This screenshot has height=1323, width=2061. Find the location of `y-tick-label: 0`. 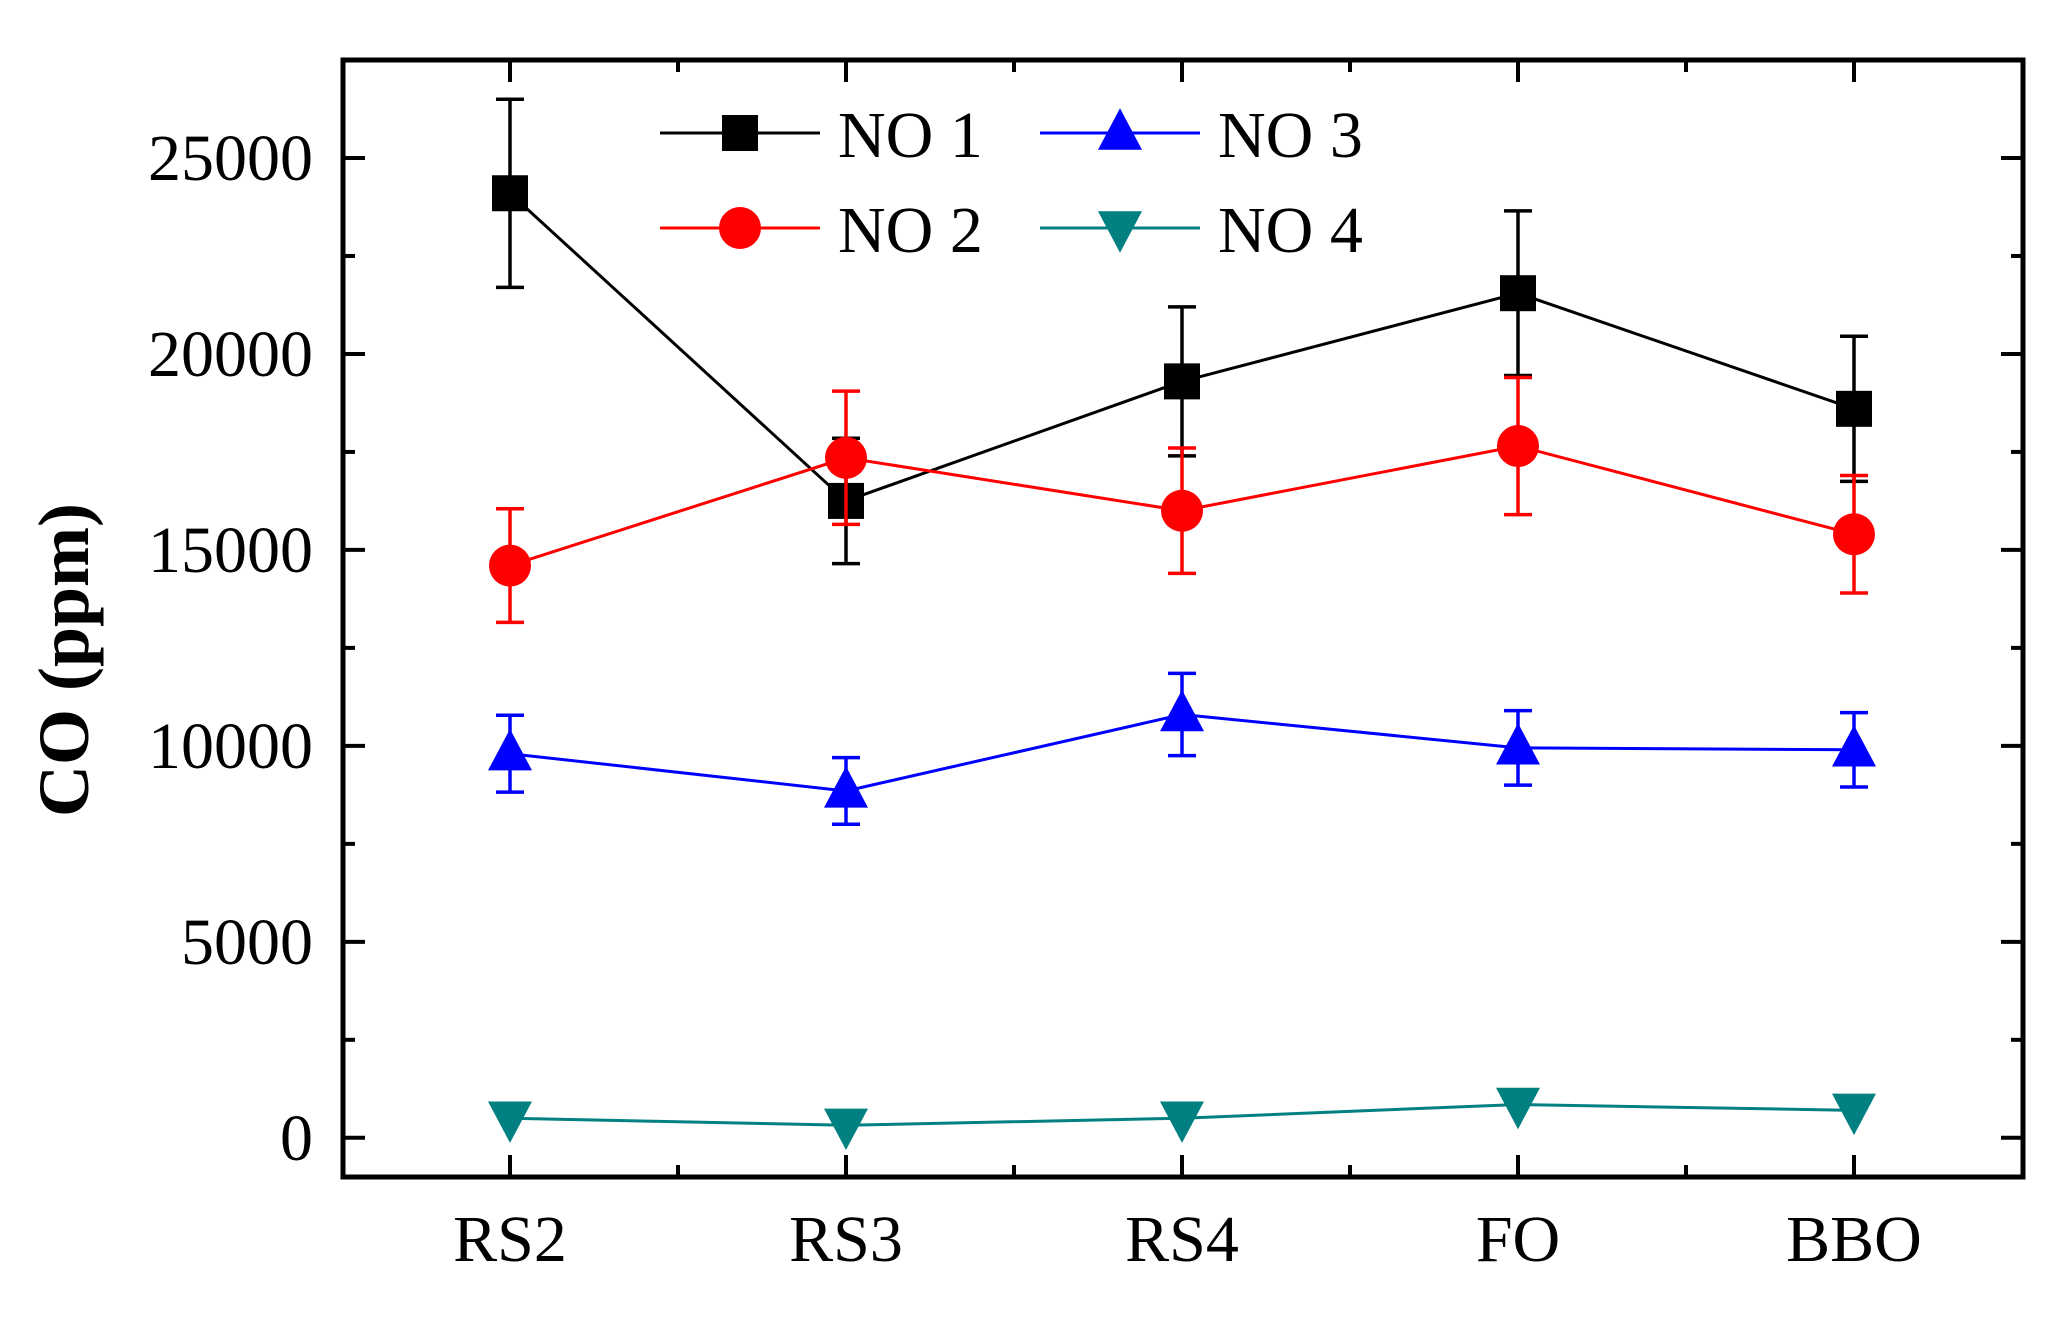

y-tick-label: 0 is located at coordinates (296, 1138).